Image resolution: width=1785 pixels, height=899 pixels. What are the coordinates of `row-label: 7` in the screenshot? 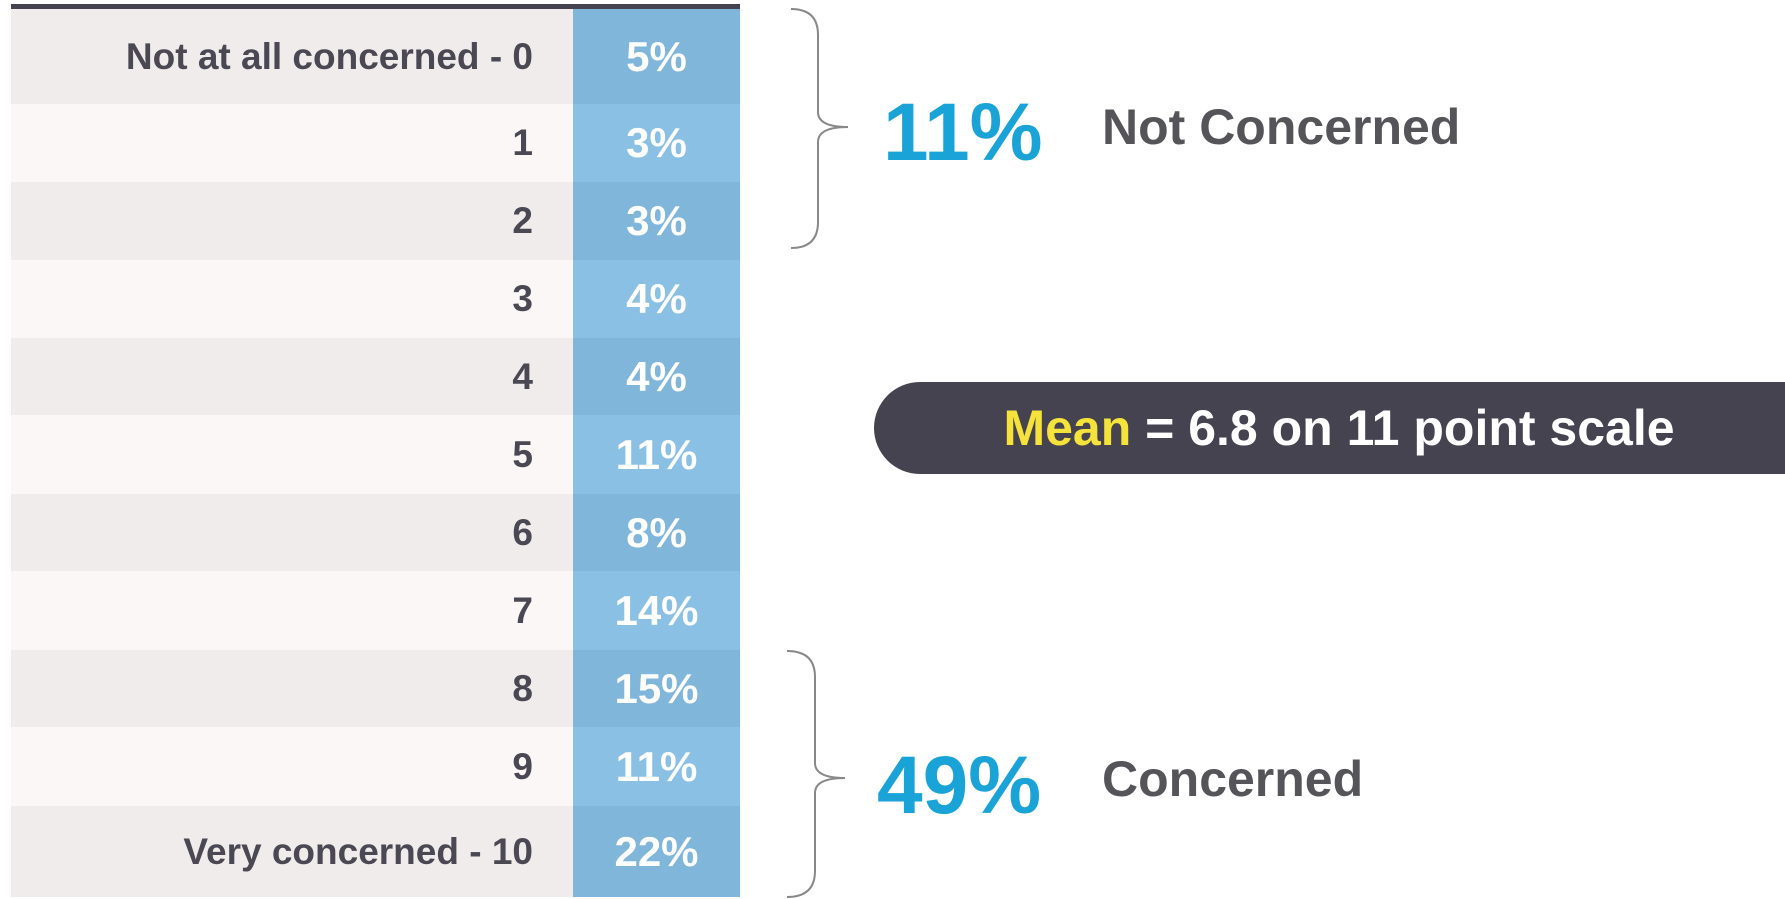 It's located at (292, 610).